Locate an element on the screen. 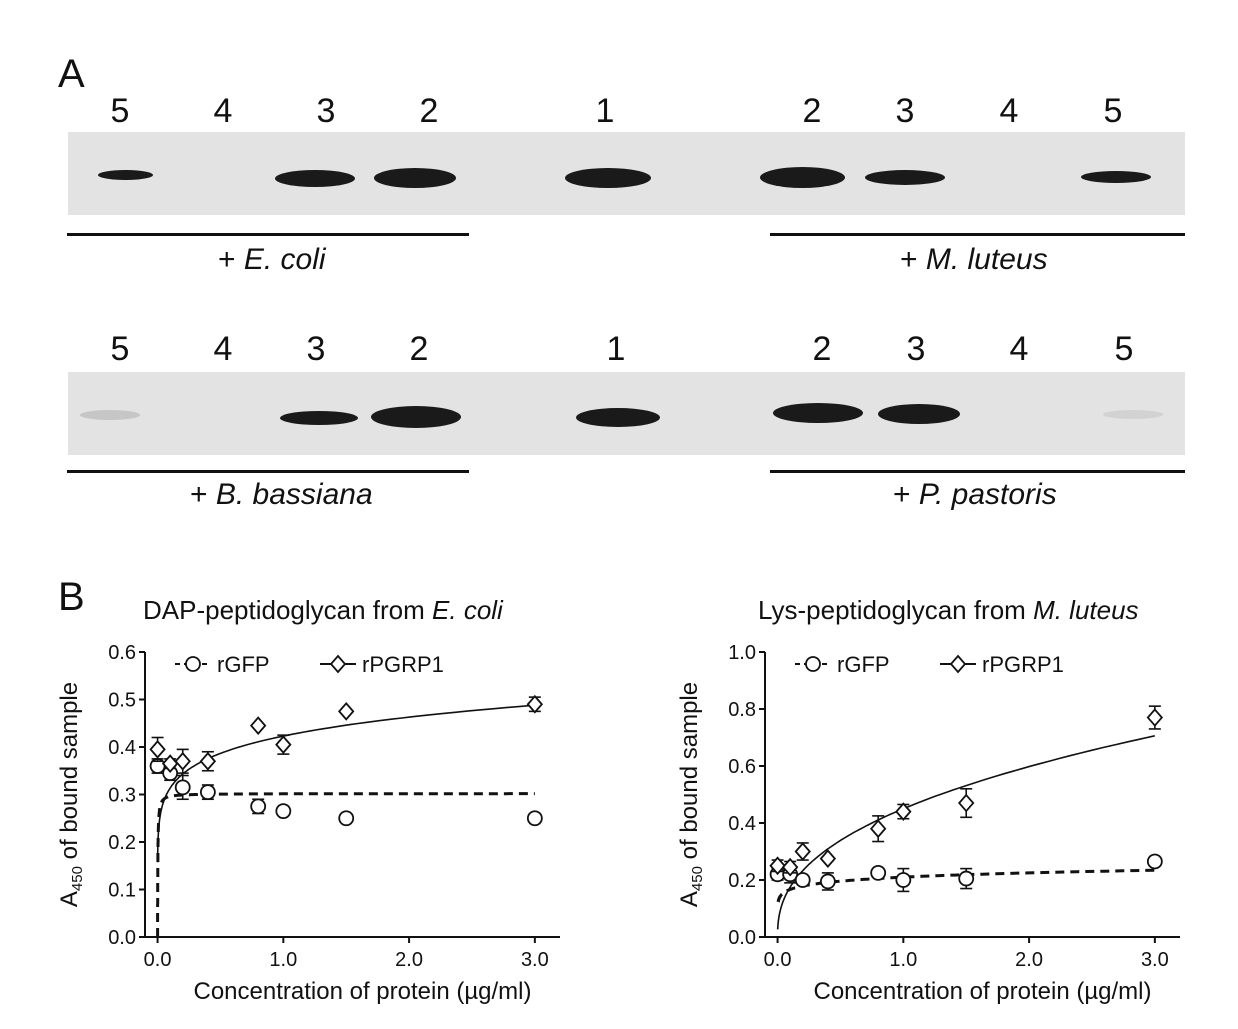  panel-a-label: A is located at coordinates (71, 74).